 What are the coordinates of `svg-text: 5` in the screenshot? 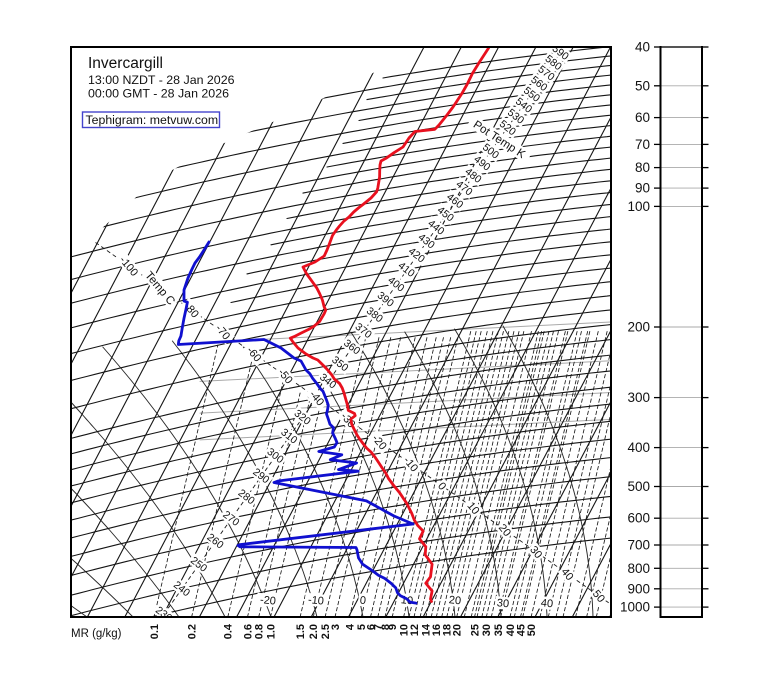 It's located at (362, 627).